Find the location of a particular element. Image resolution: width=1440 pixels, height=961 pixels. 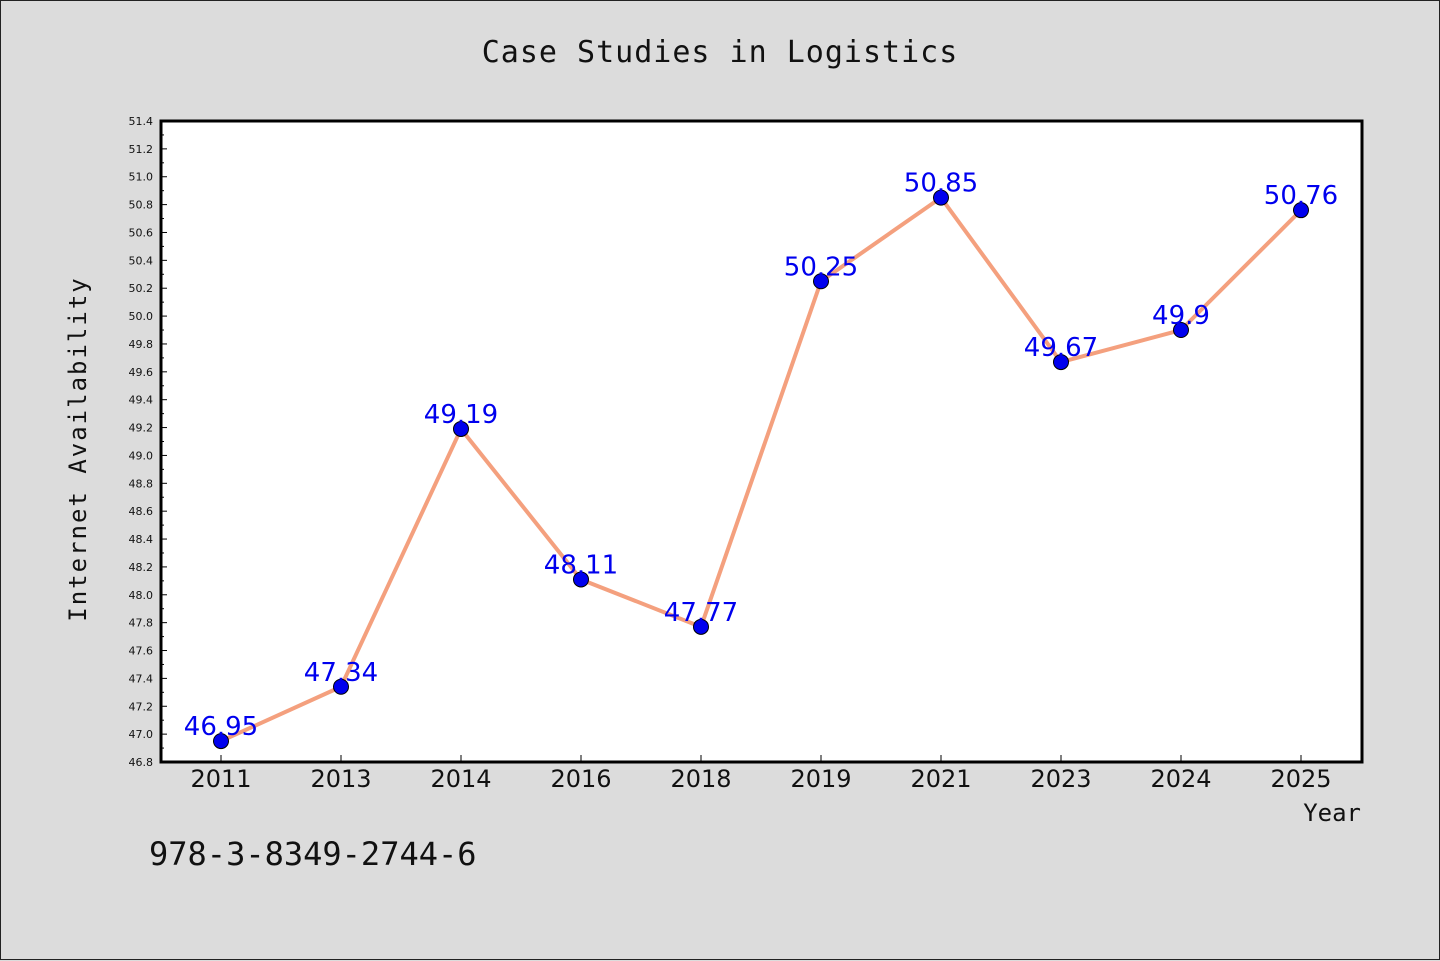

y-tick-label: 49.2 is located at coordinates (141, 428).